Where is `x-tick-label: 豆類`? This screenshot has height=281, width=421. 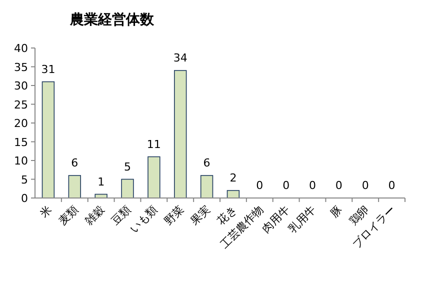
x-tick-label: 豆類 is located at coordinates (121, 215).